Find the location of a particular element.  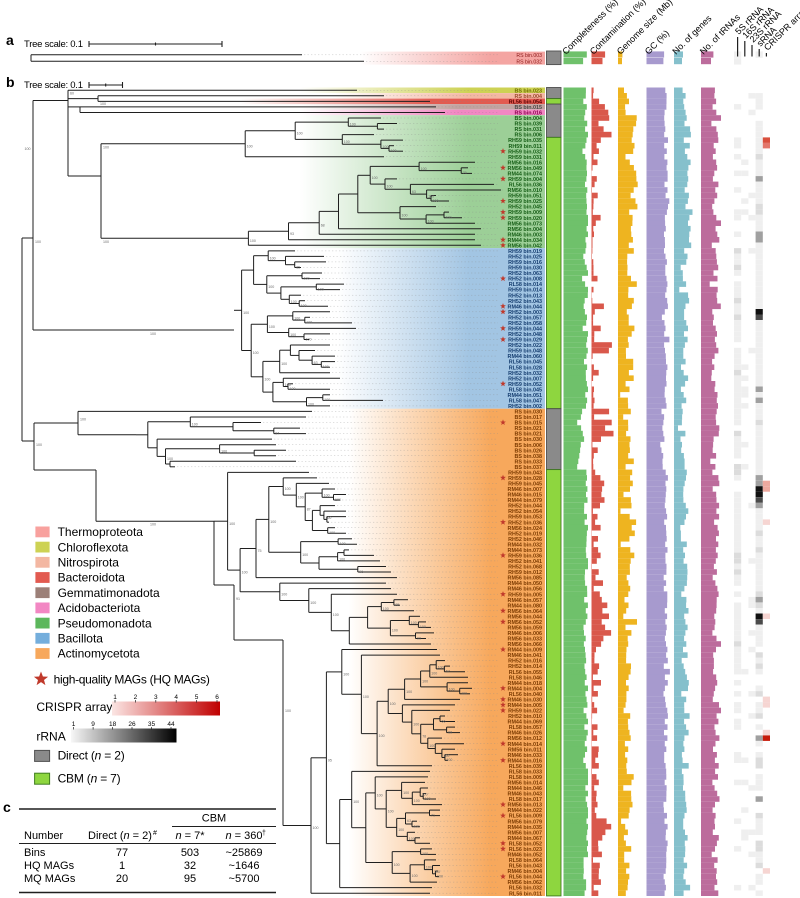

svg-text: RM46 bin.030 is located at coordinates (525, 701).